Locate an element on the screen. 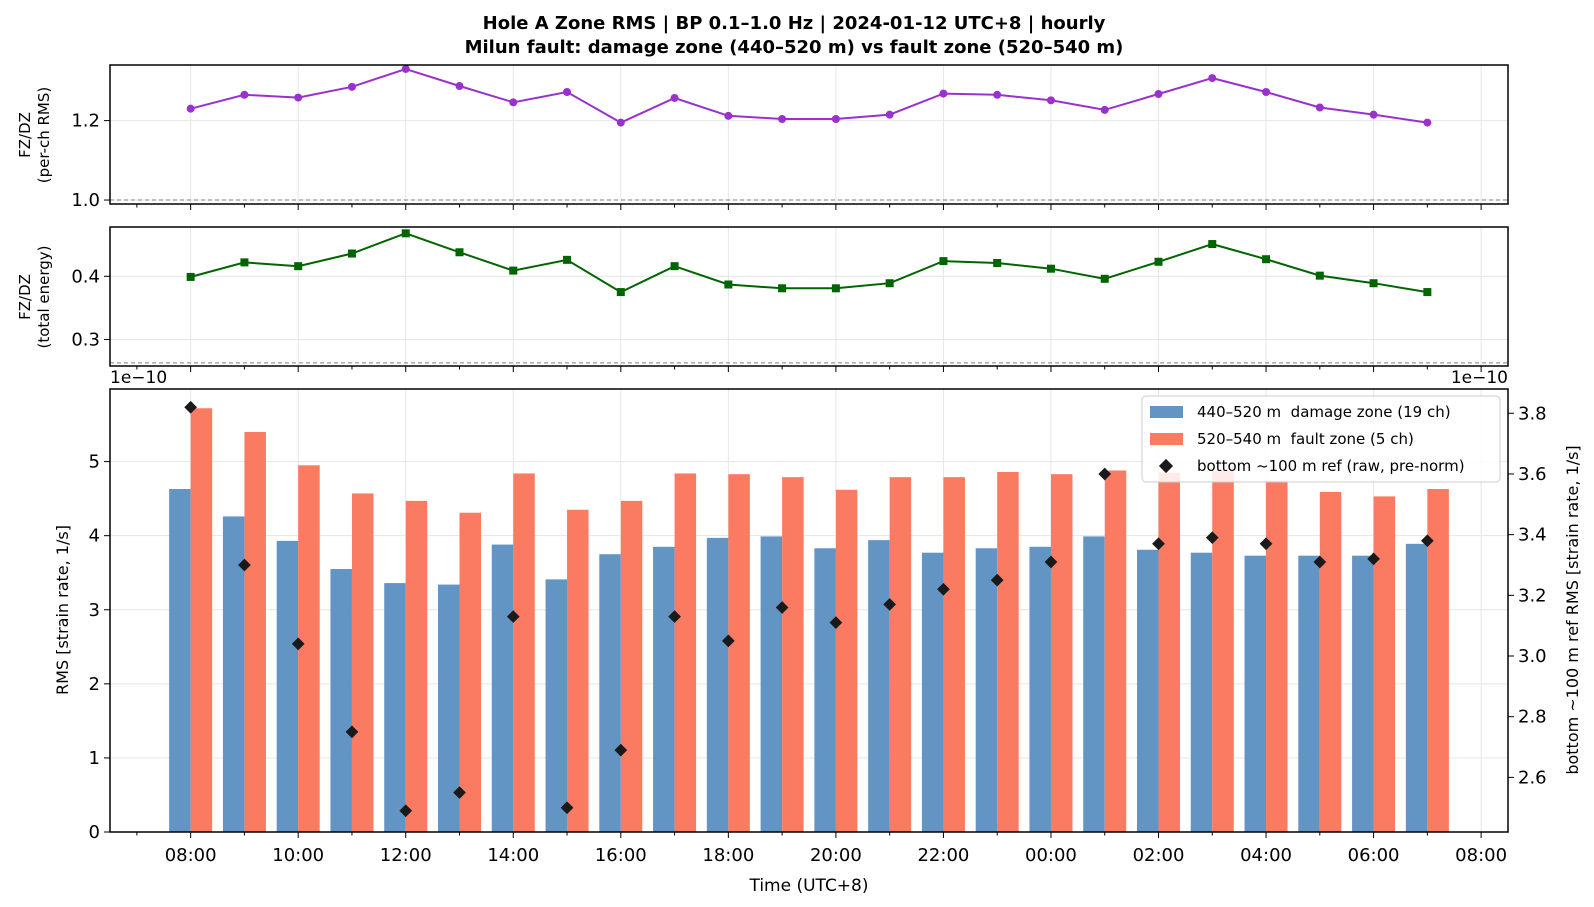 This screenshot has height=907, width=1594. x-tick-label: 02:00 is located at coordinates (1159, 855).